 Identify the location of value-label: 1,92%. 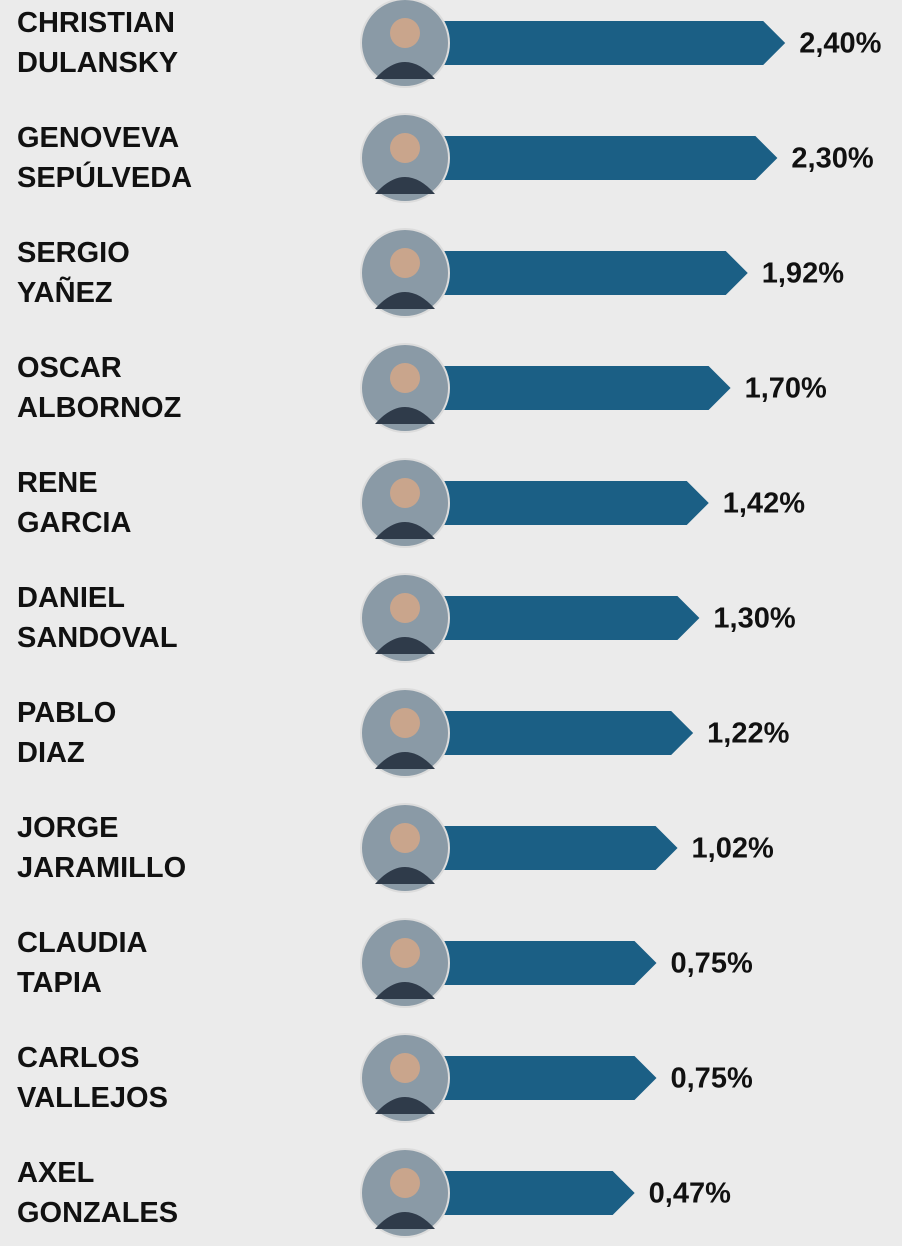
(803, 274).